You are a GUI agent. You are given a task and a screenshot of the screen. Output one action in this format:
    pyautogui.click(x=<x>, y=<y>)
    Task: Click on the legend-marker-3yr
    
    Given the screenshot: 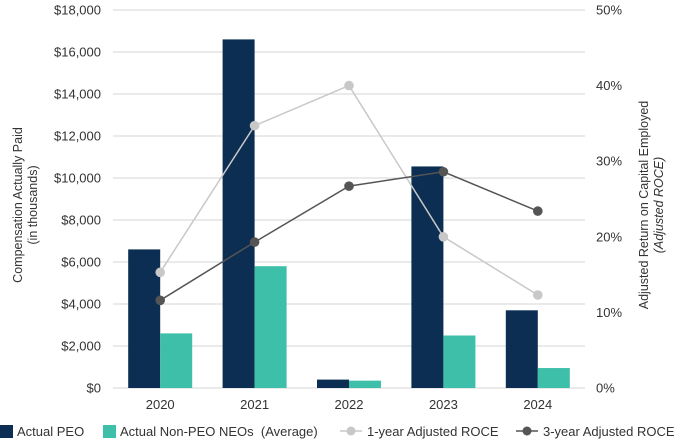 What is the action you would take?
    pyautogui.click(x=527, y=431)
    